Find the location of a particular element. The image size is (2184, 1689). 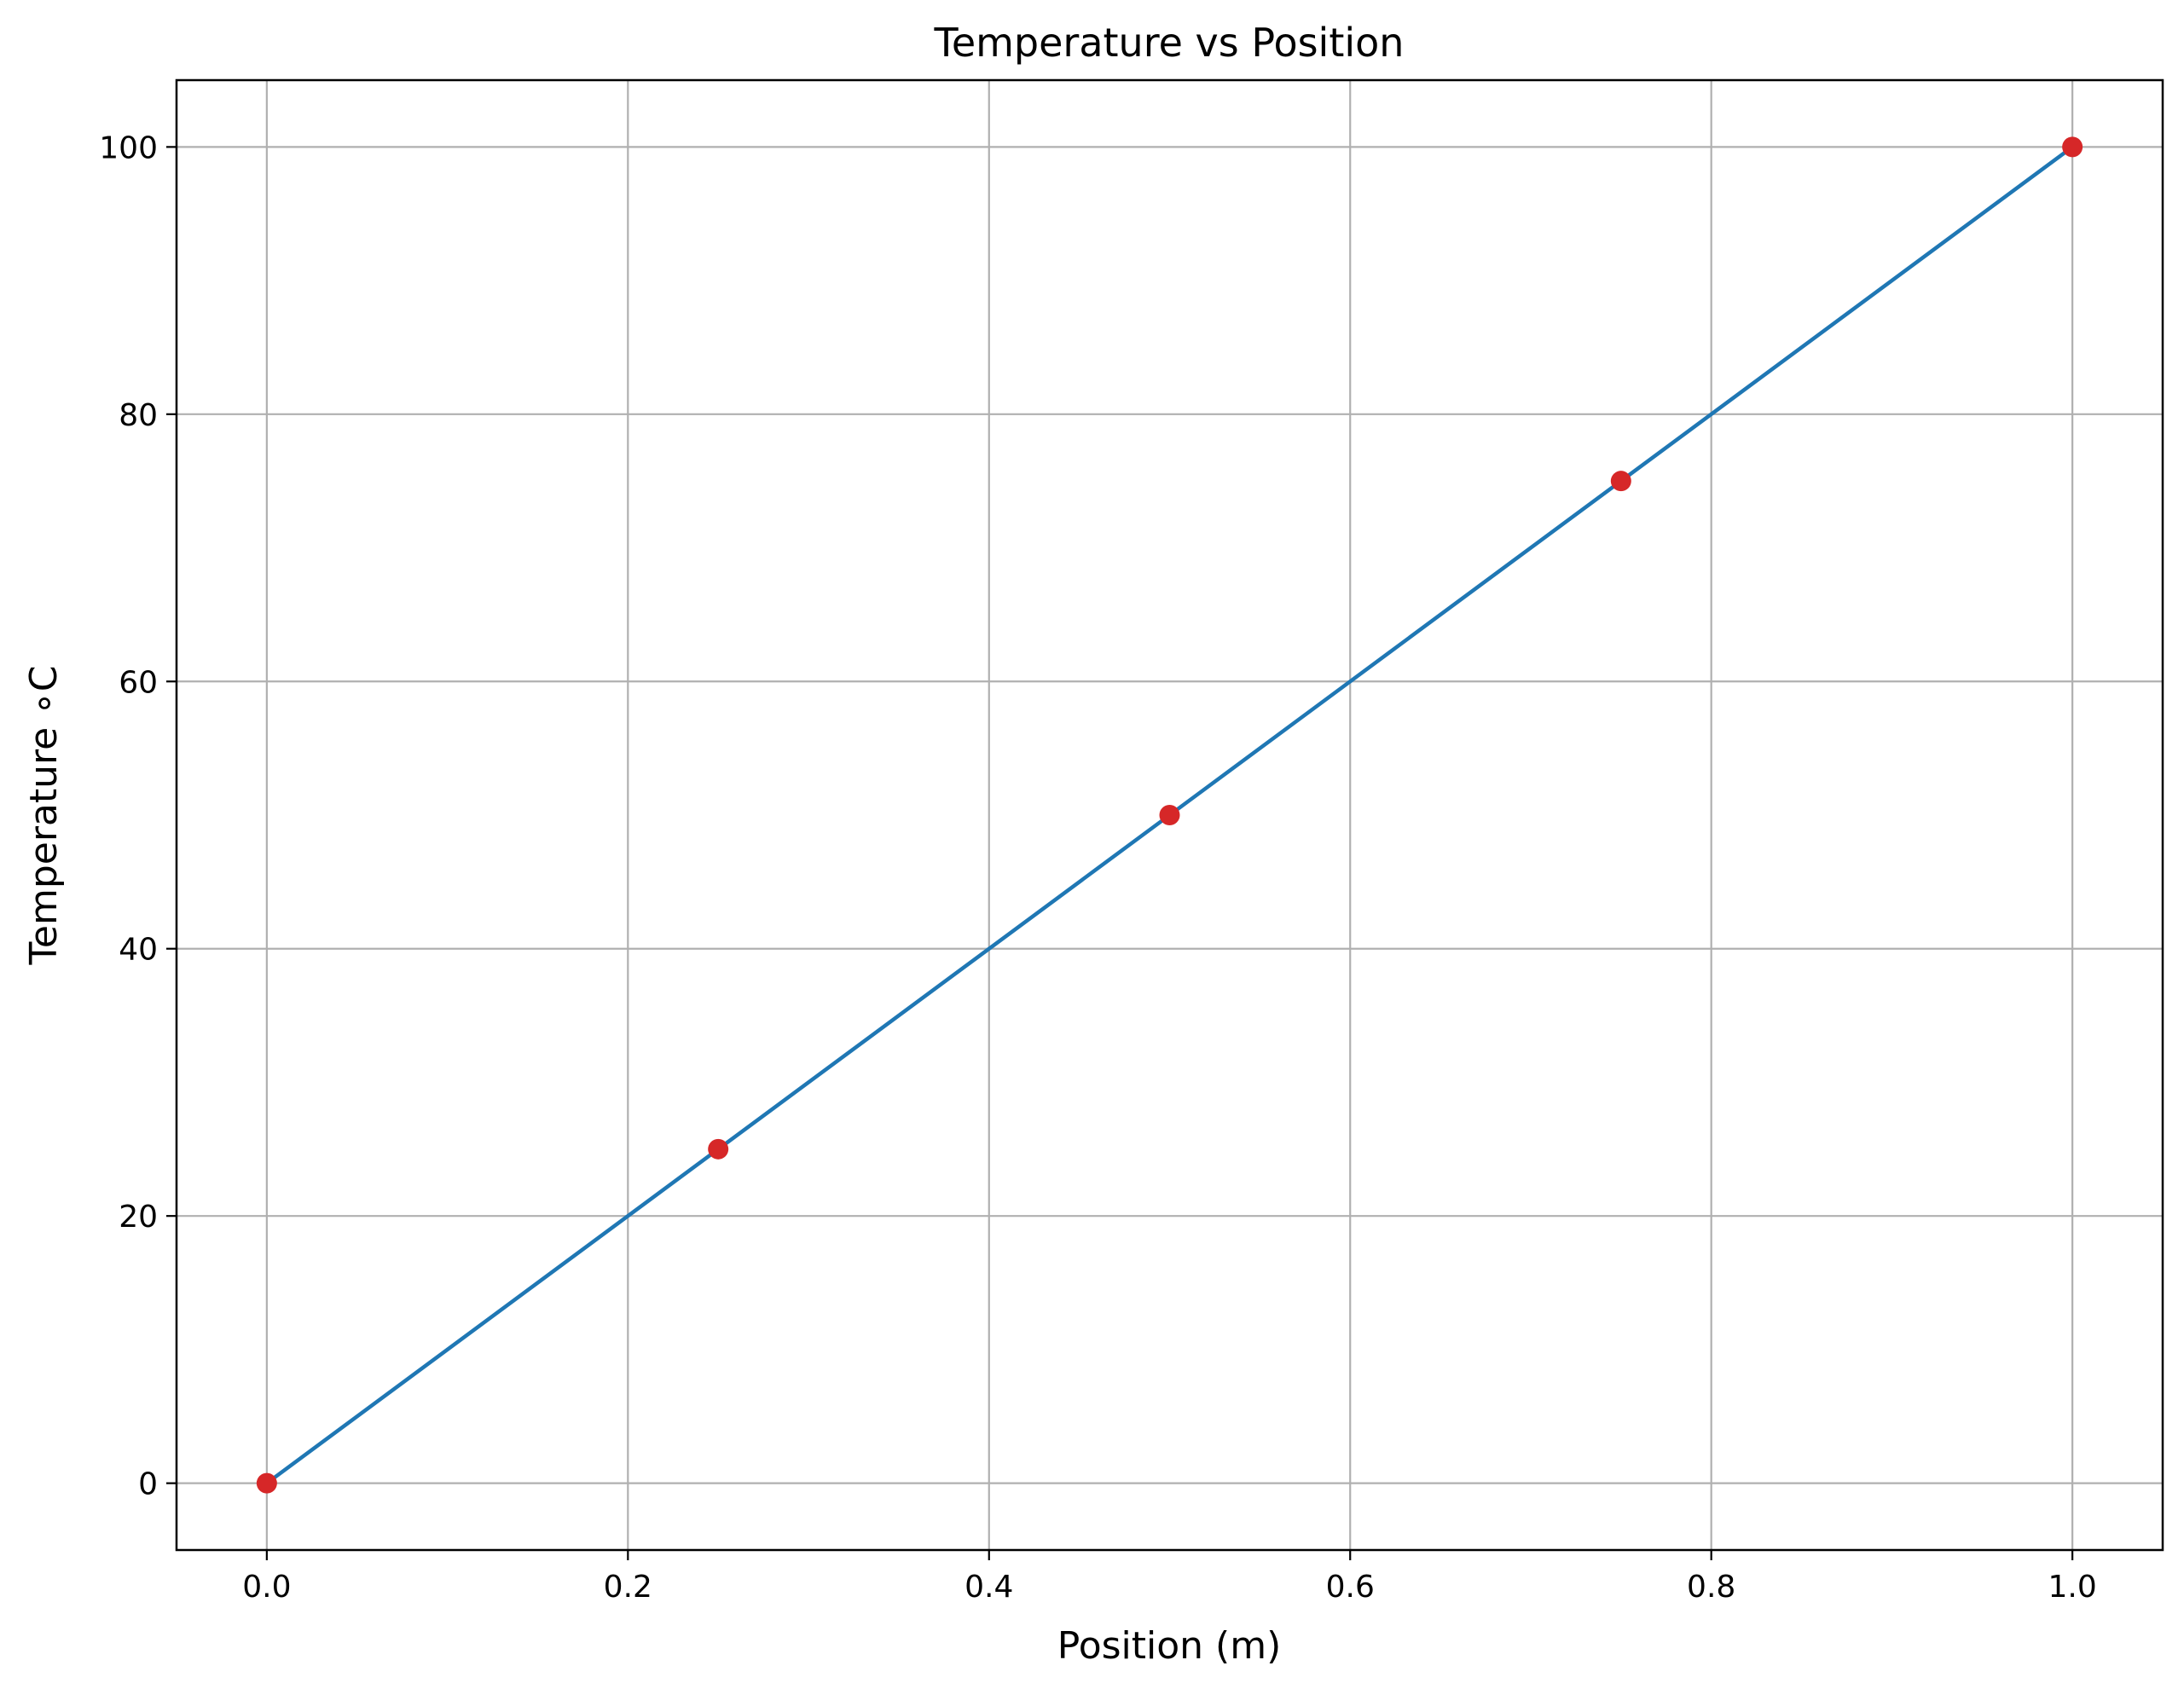

y-tick-label: 40 is located at coordinates (138, 950).